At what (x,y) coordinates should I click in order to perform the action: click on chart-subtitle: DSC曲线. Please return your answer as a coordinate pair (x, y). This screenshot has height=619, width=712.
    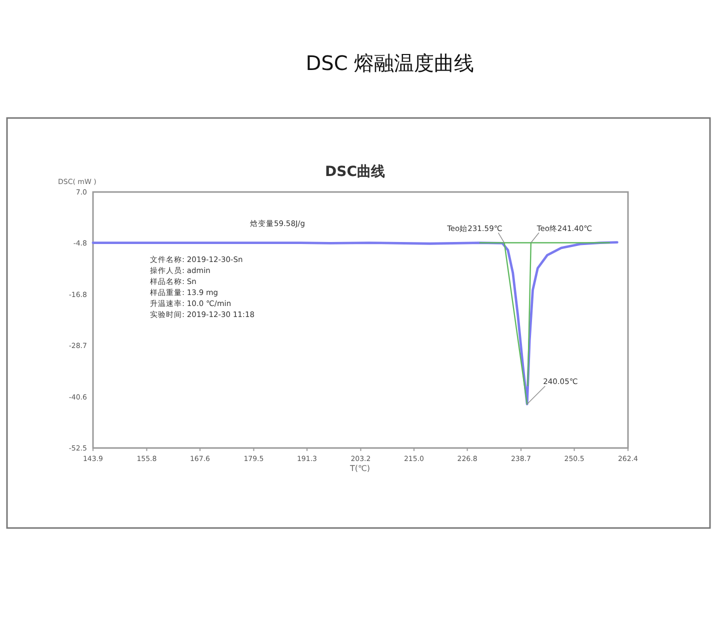
    Looking at the image, I should click on (355, 172).